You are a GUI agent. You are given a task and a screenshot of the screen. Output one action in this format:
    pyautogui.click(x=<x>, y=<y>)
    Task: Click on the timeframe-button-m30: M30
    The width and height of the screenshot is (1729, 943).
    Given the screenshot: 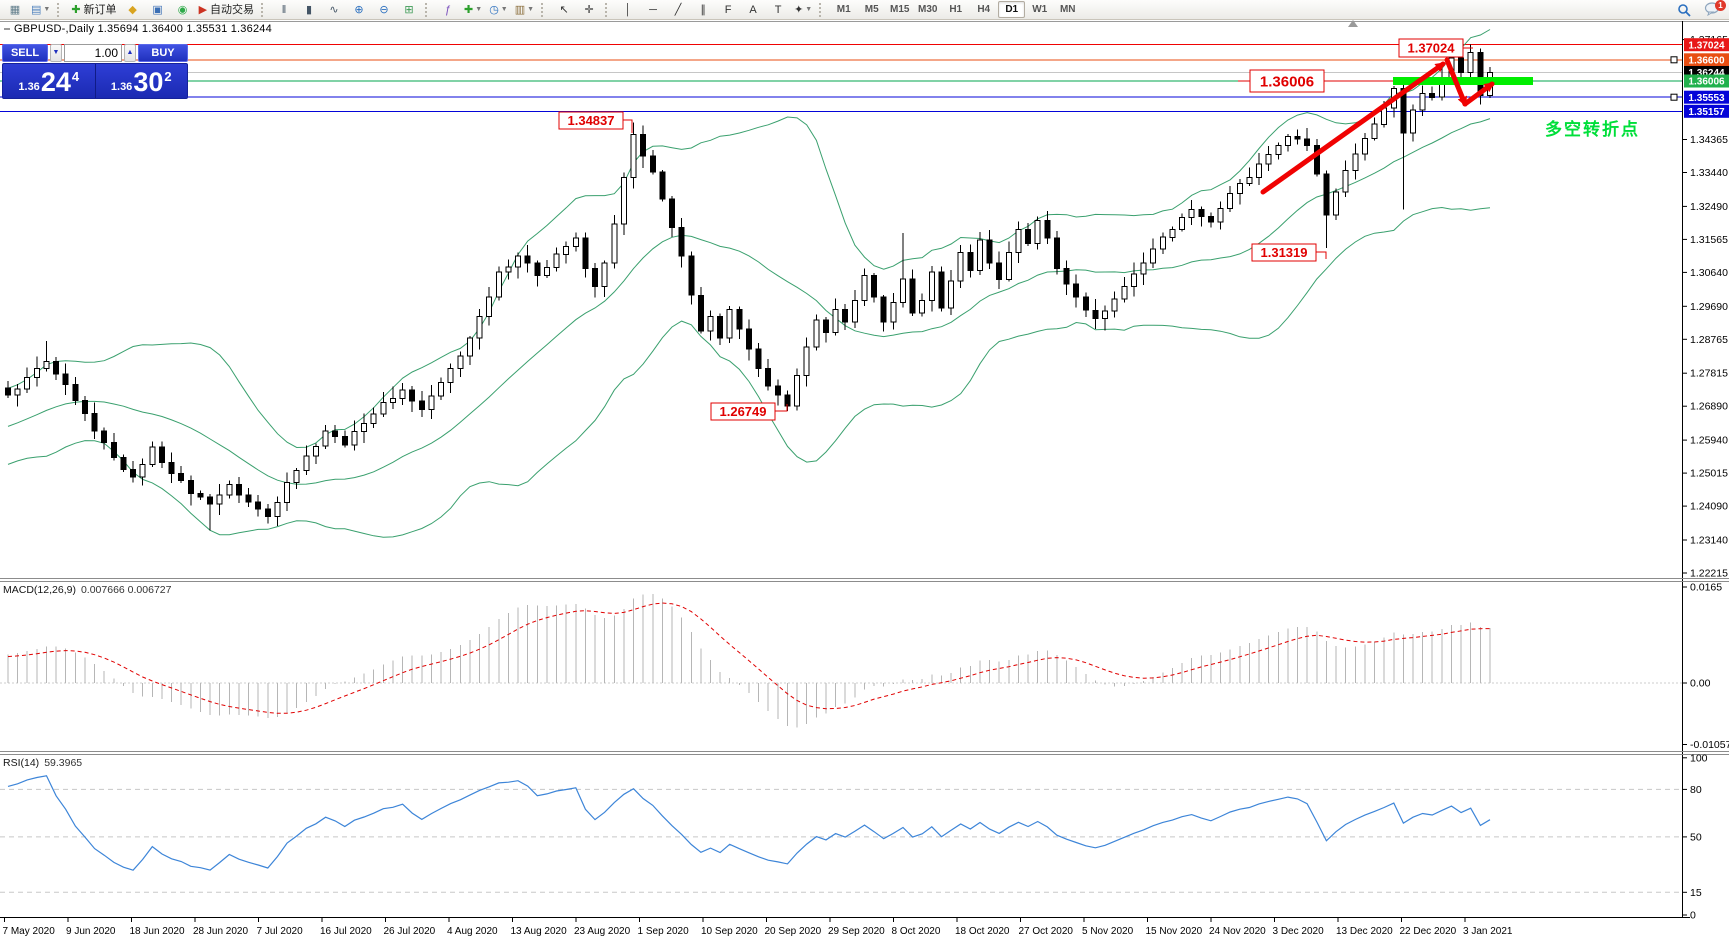 What is the action you would take?
    pyautogui.click(x=928, y=9)
    